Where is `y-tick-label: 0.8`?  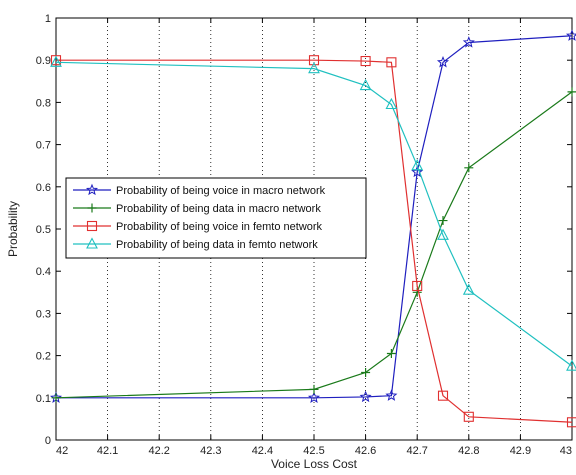
y-tick-label: 0.8 is located at coordinates (43, 103).